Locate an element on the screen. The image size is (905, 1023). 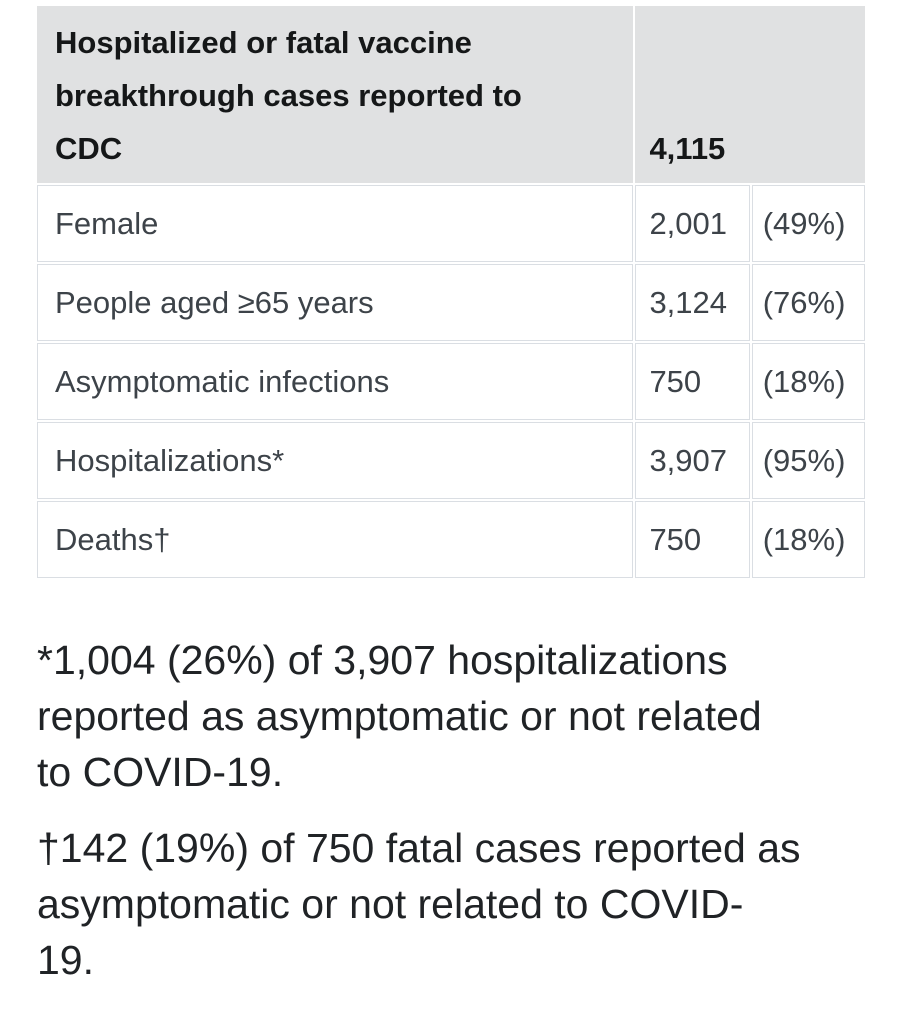
table-row: Asymptomatic infections 750 (18%) is located at coordinates (451, 381).